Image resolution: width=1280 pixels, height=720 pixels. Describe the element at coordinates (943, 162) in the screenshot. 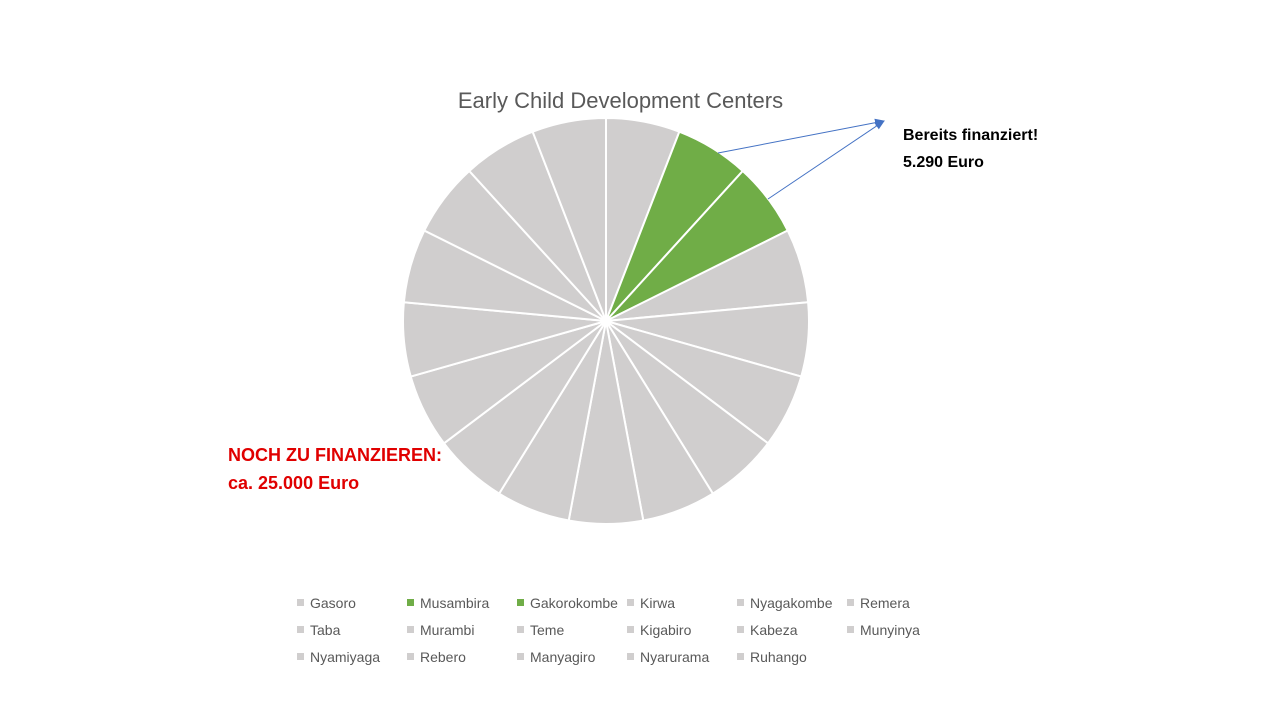

I see `funded-callout-amount: 5.290 Euro` at that location.